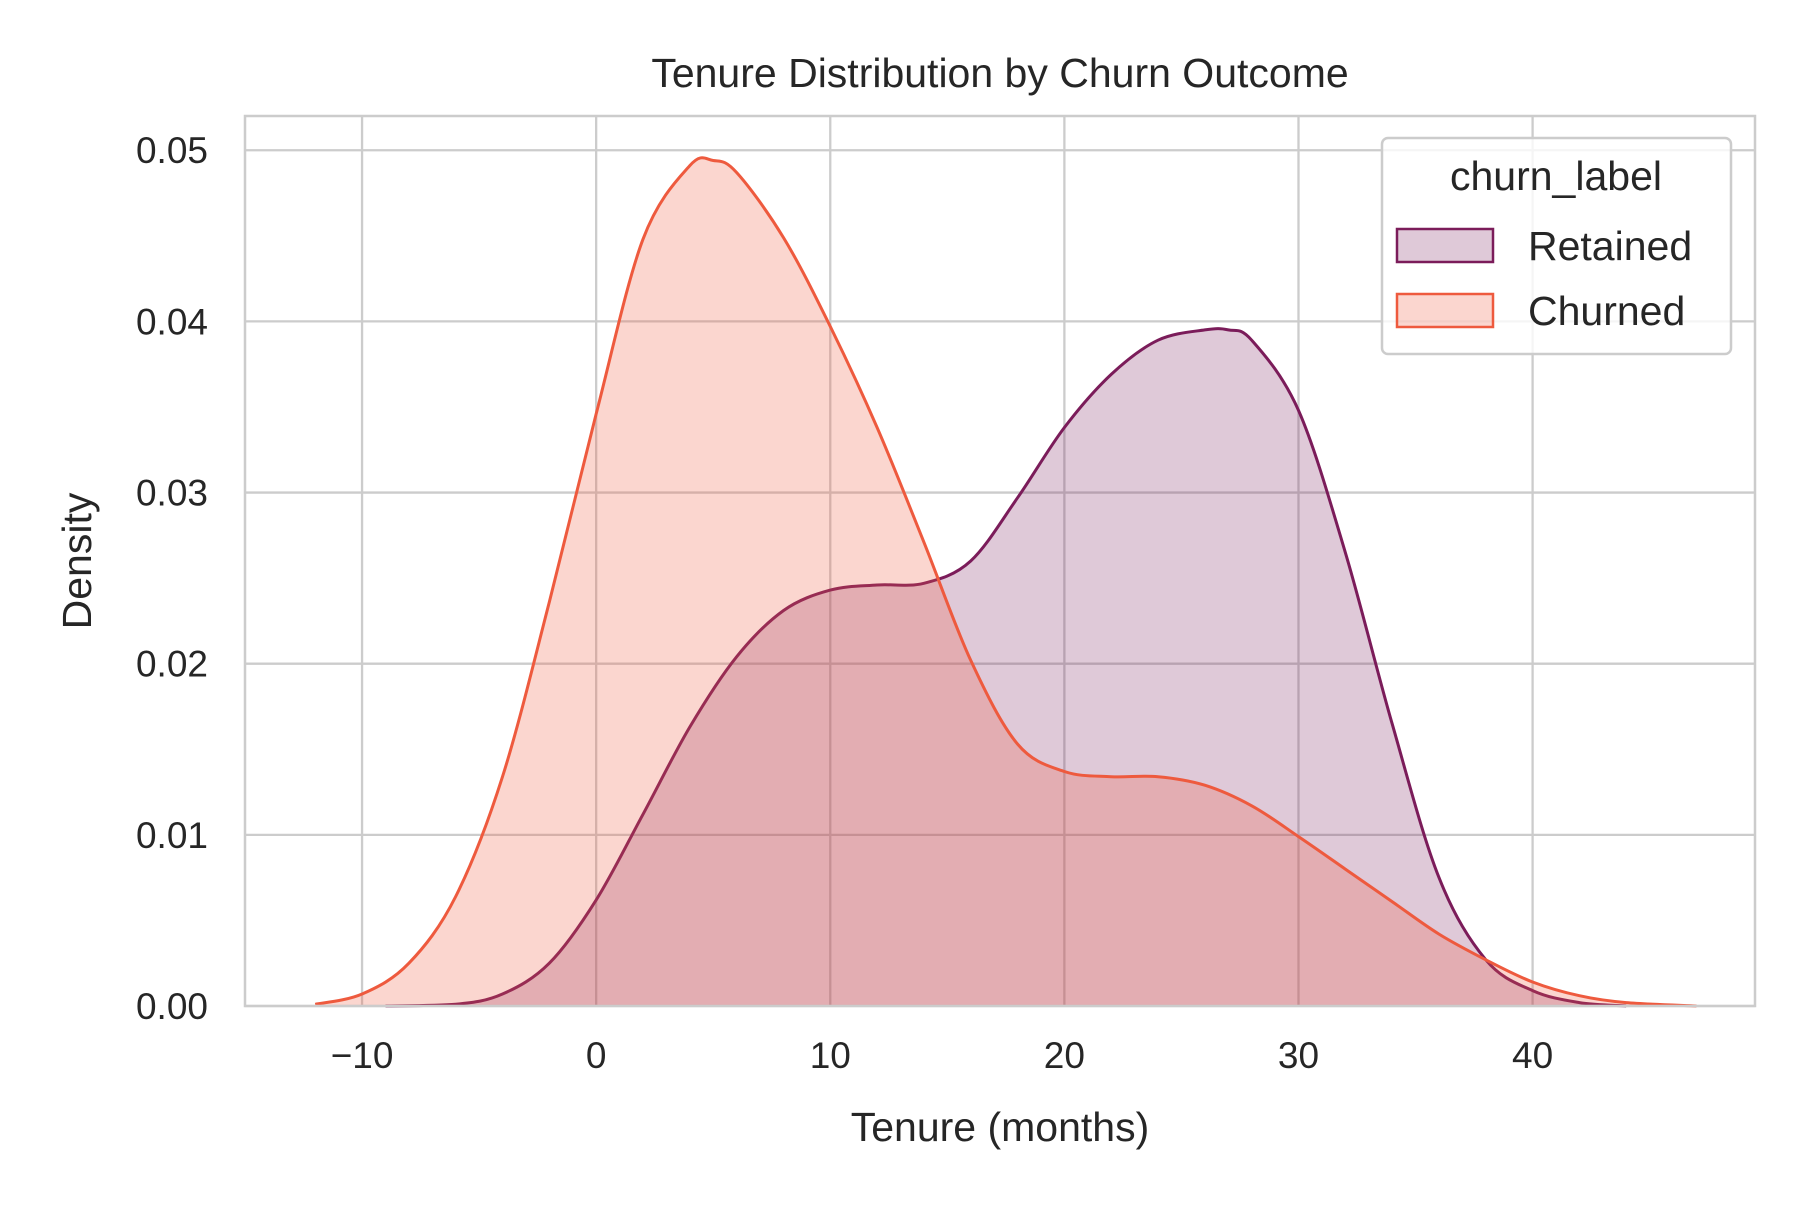 The height and width of the screenshot is (1205, 1800). What do you see at coordinates (172, 493) in the screenshot?
I see `y-tick-label: 0.03` at bounding box center [172, 493].